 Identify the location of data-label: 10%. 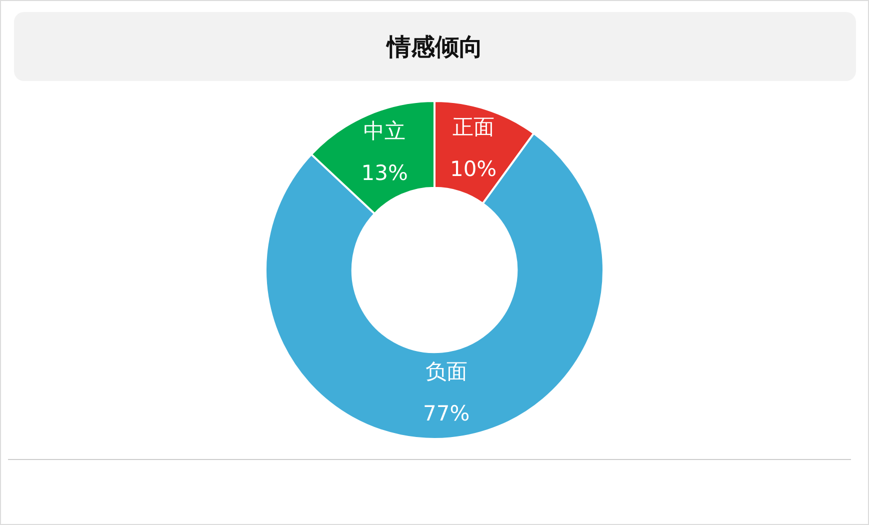
(473, 169).